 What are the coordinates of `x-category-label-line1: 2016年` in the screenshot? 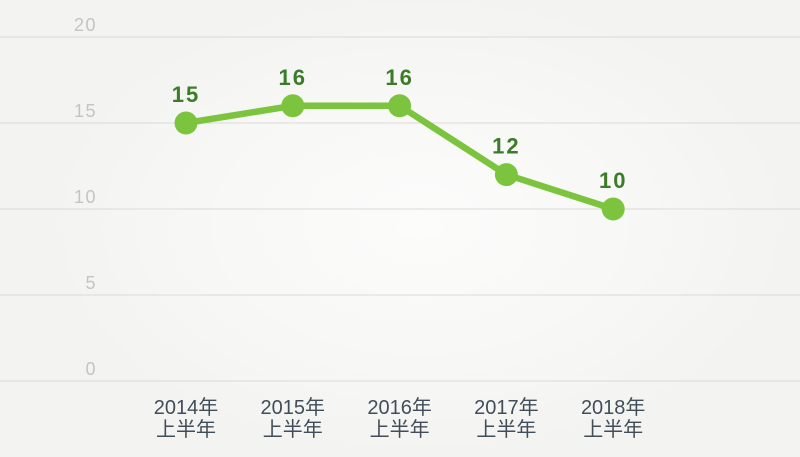 It's located at (399, 407).